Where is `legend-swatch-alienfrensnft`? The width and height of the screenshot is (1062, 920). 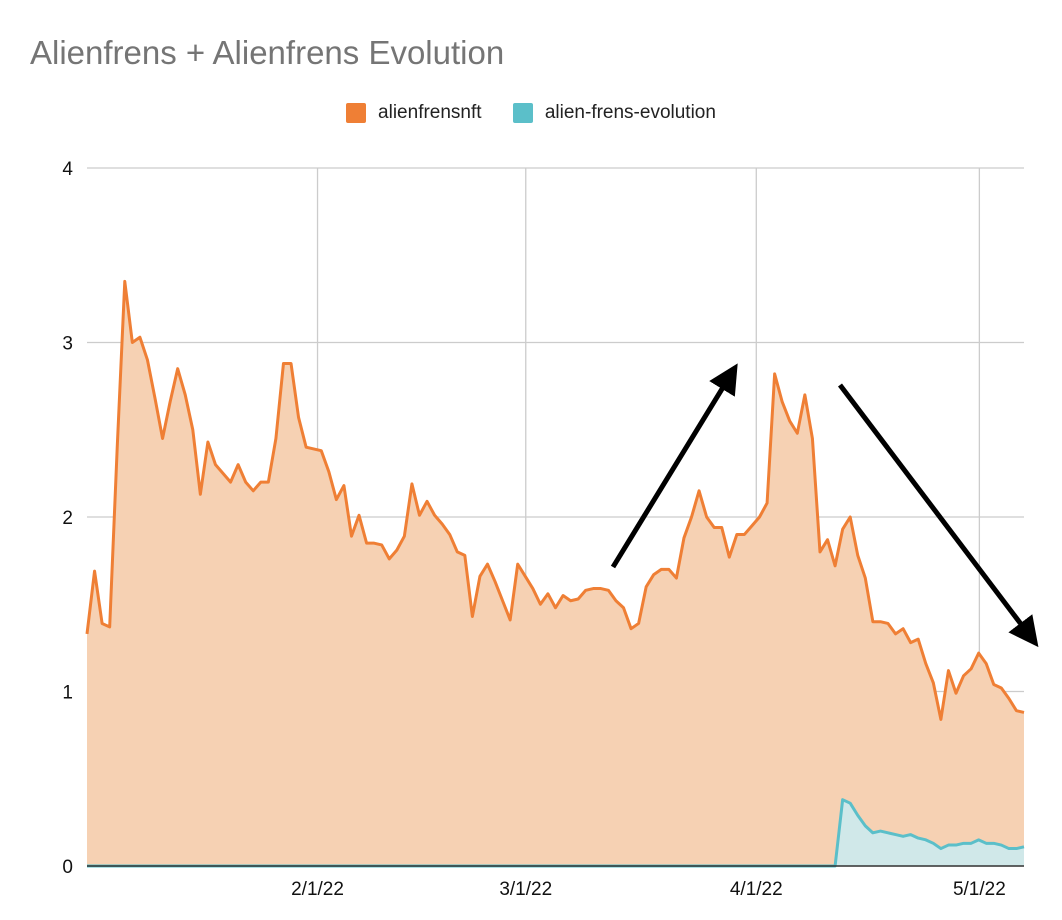 legend-swatch-alienfrensnft is located at coordinates (356, 113).